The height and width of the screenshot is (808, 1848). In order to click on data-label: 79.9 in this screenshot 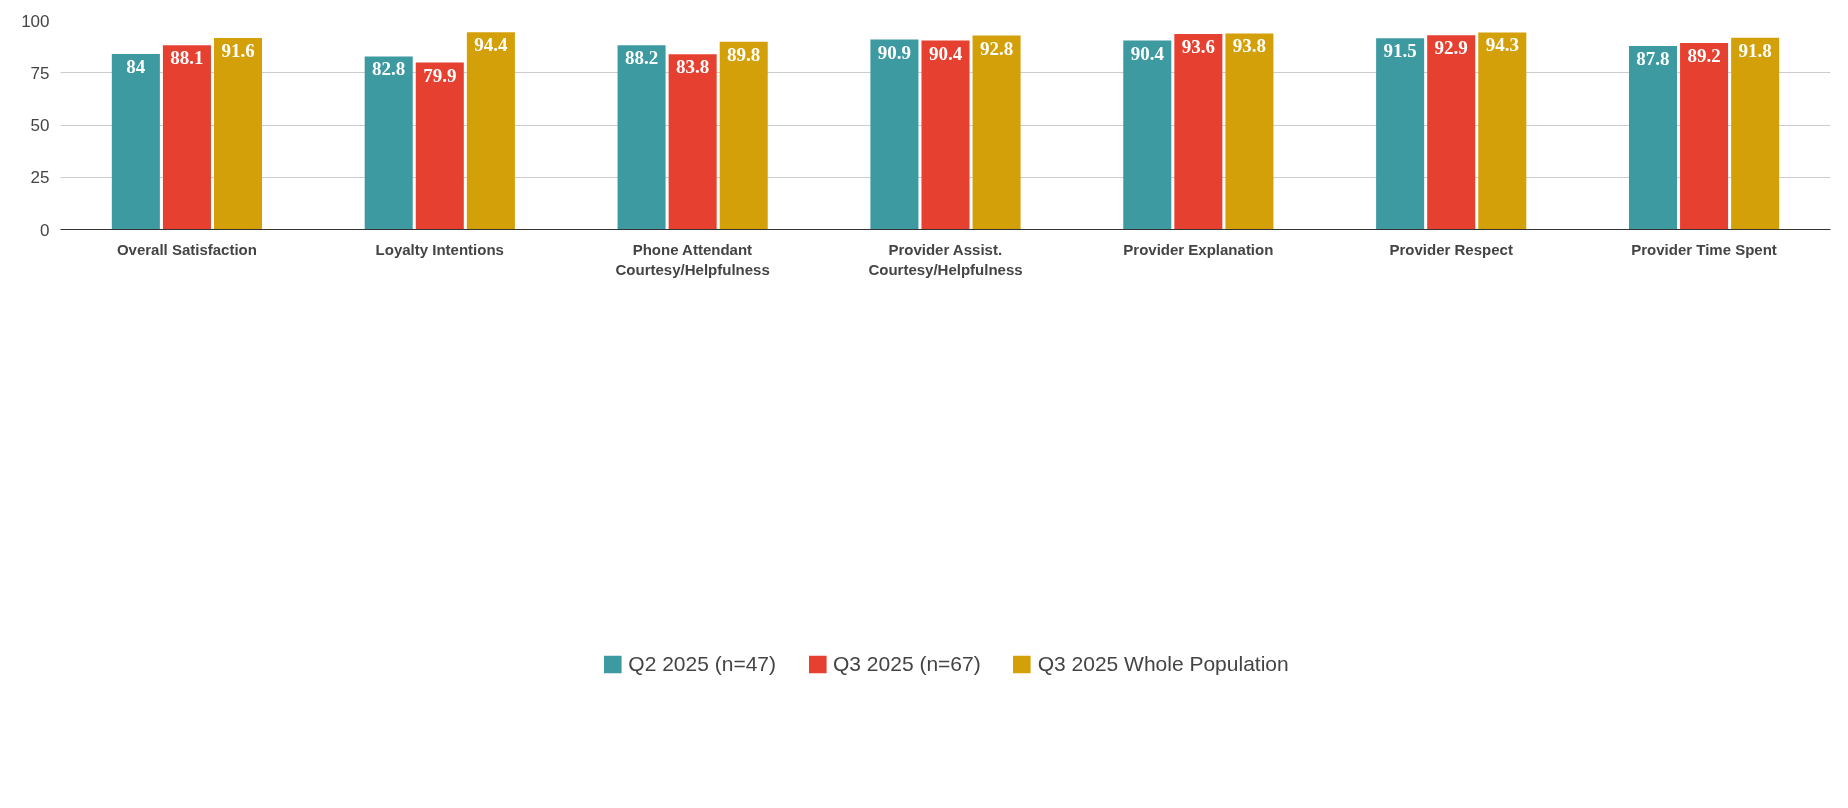, I will do `click(440, 75)`.